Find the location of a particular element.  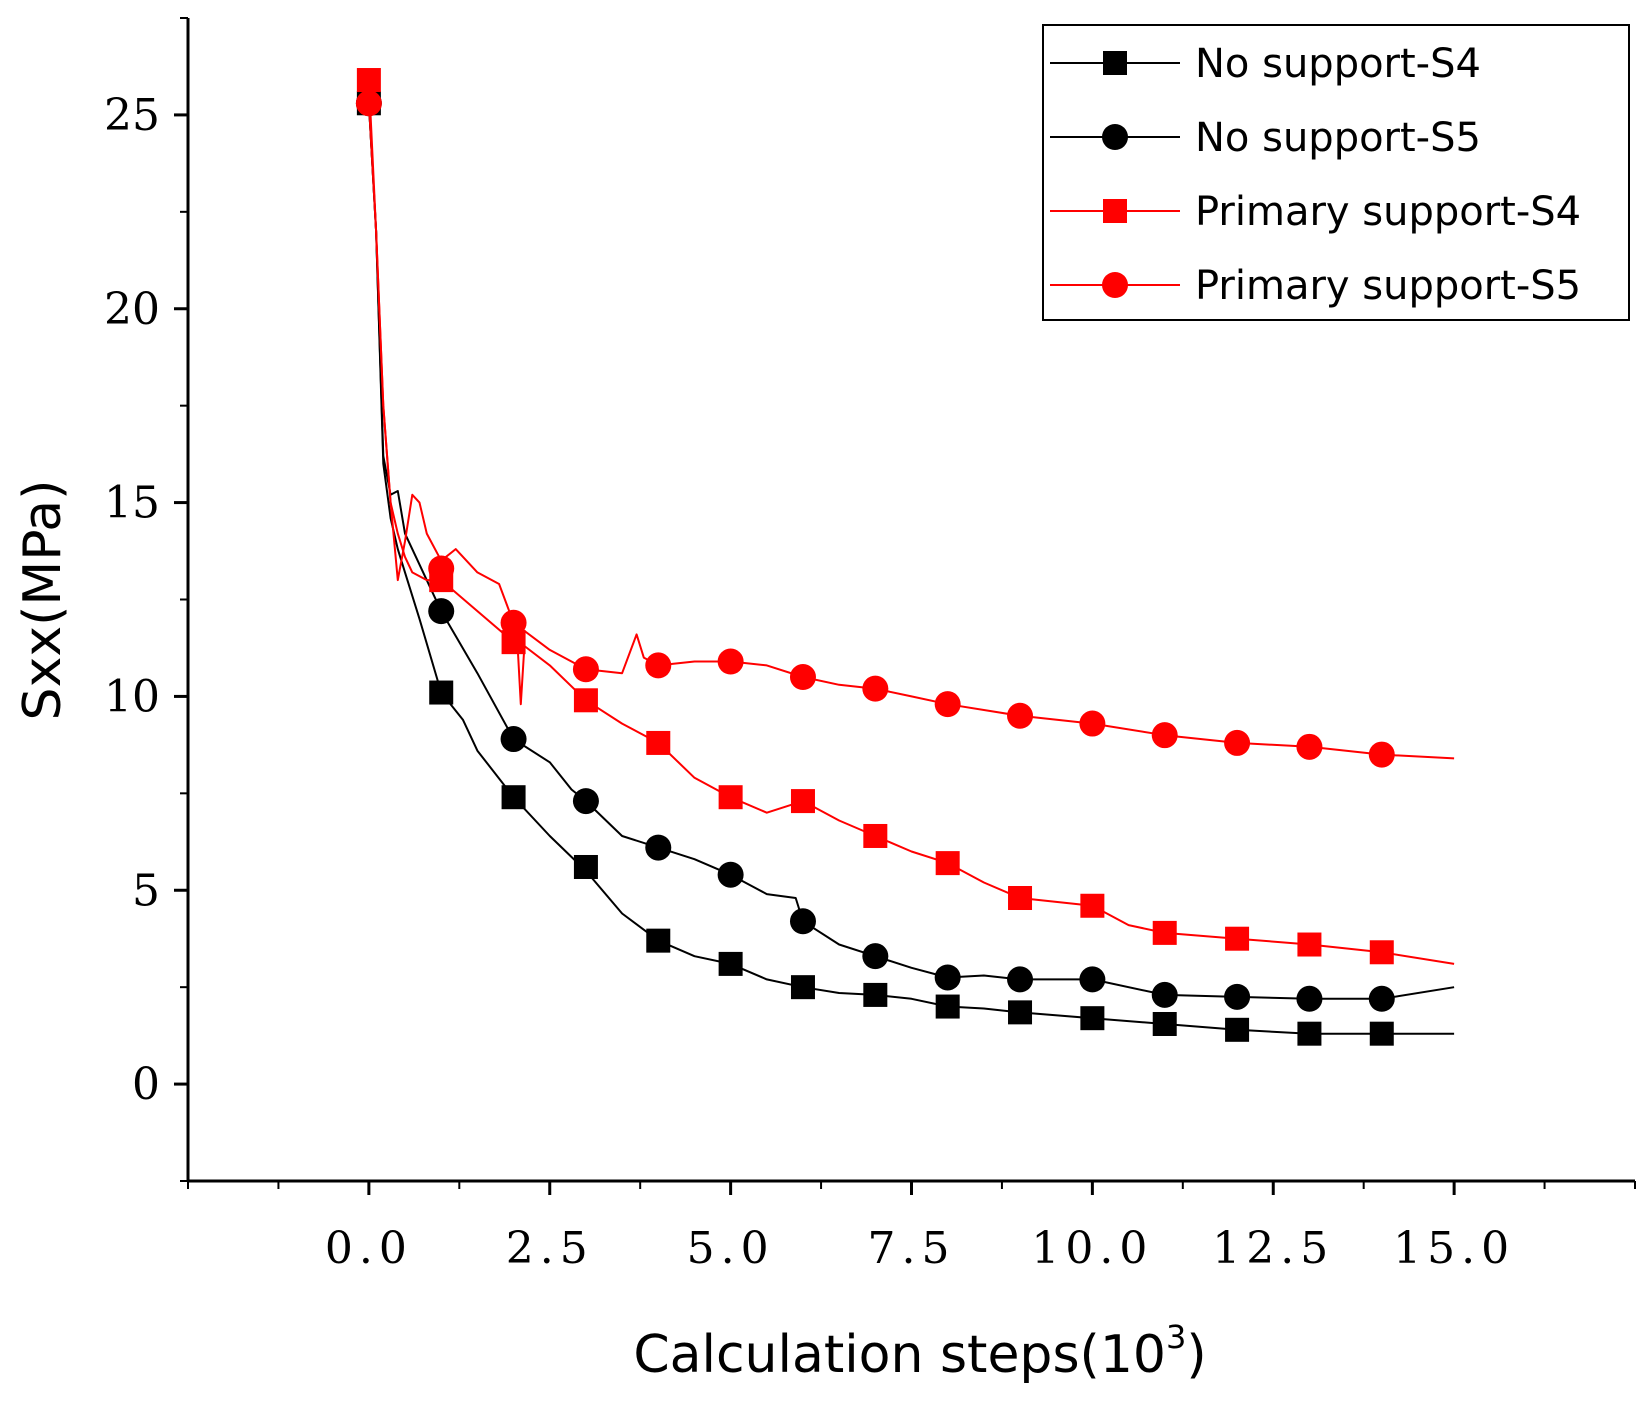

x-axis-title: Calculation steps(103) is located at coordinates (919, 1351).